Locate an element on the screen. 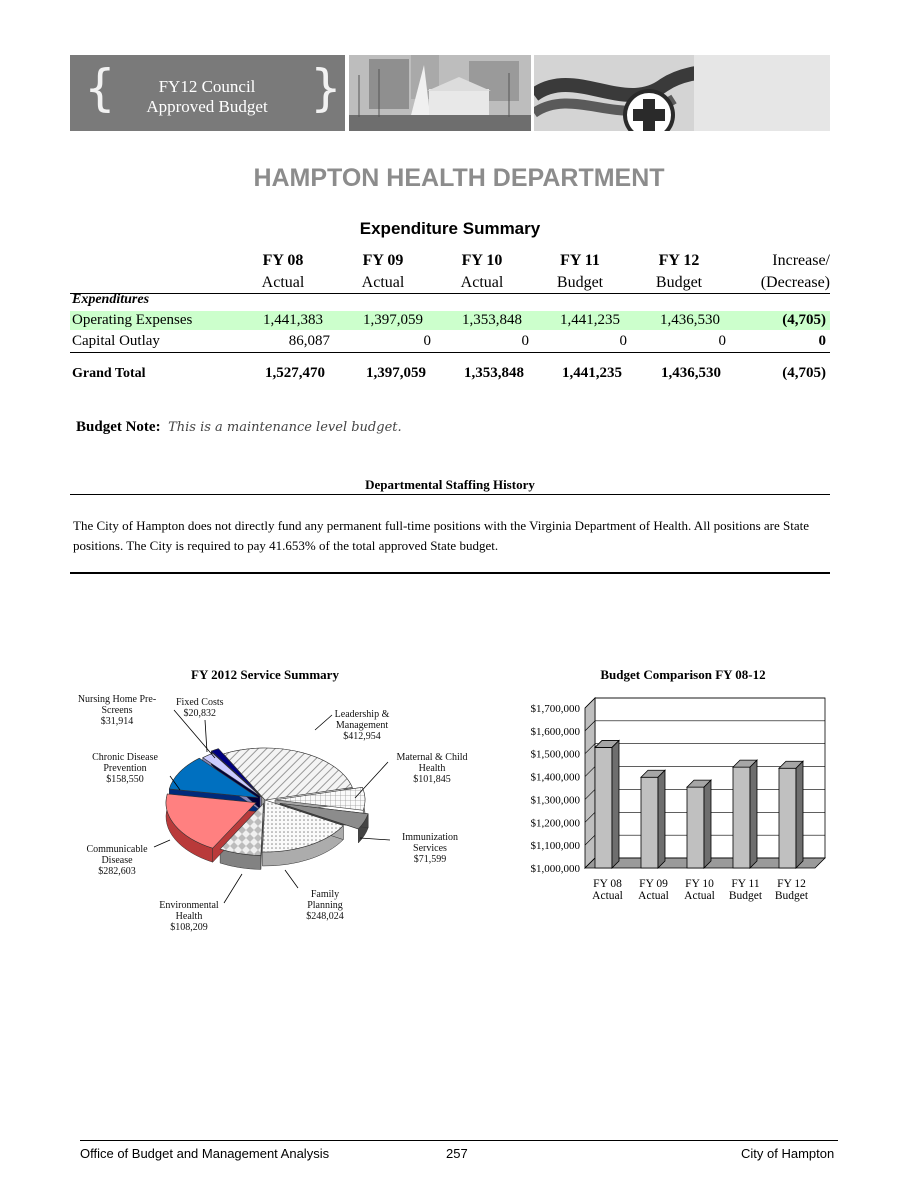 The width and height of the screenshot is (918, 1188). x-tick-label-line2: Actual is located at coordinates (699, 896).